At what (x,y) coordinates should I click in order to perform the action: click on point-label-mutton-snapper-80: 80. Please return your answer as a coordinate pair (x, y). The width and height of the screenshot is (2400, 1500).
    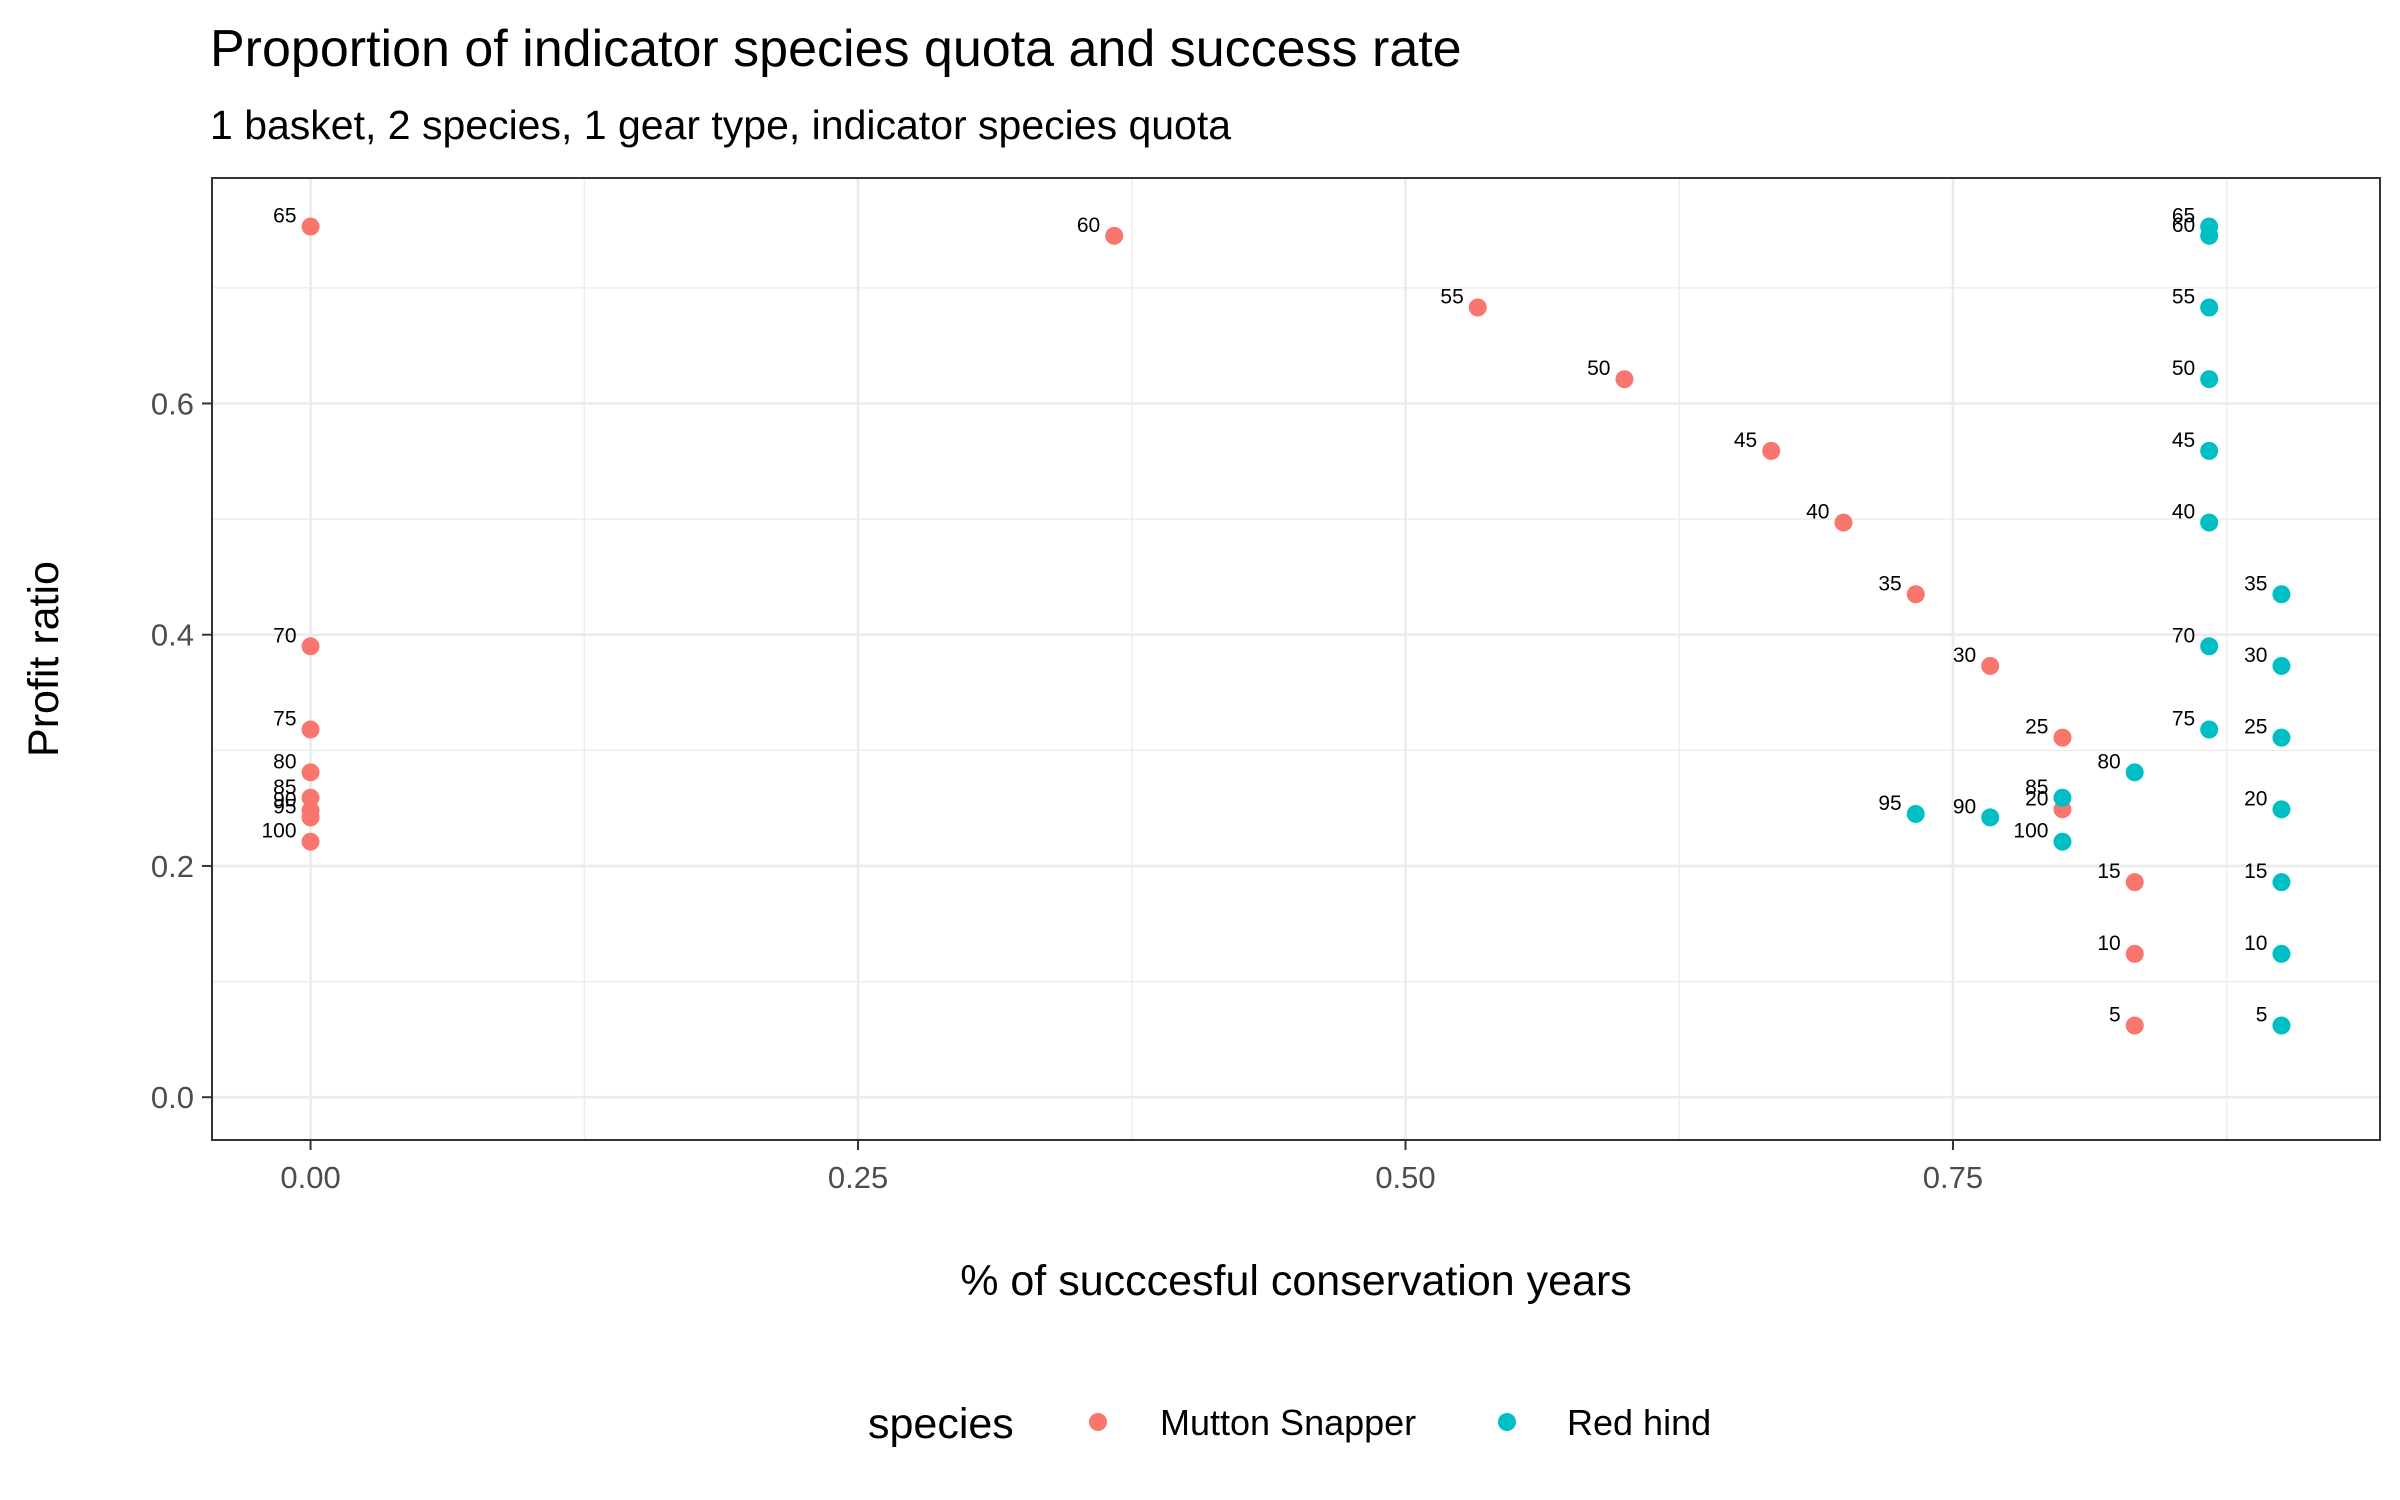
    Looking at the image, I should click on (284, 761).